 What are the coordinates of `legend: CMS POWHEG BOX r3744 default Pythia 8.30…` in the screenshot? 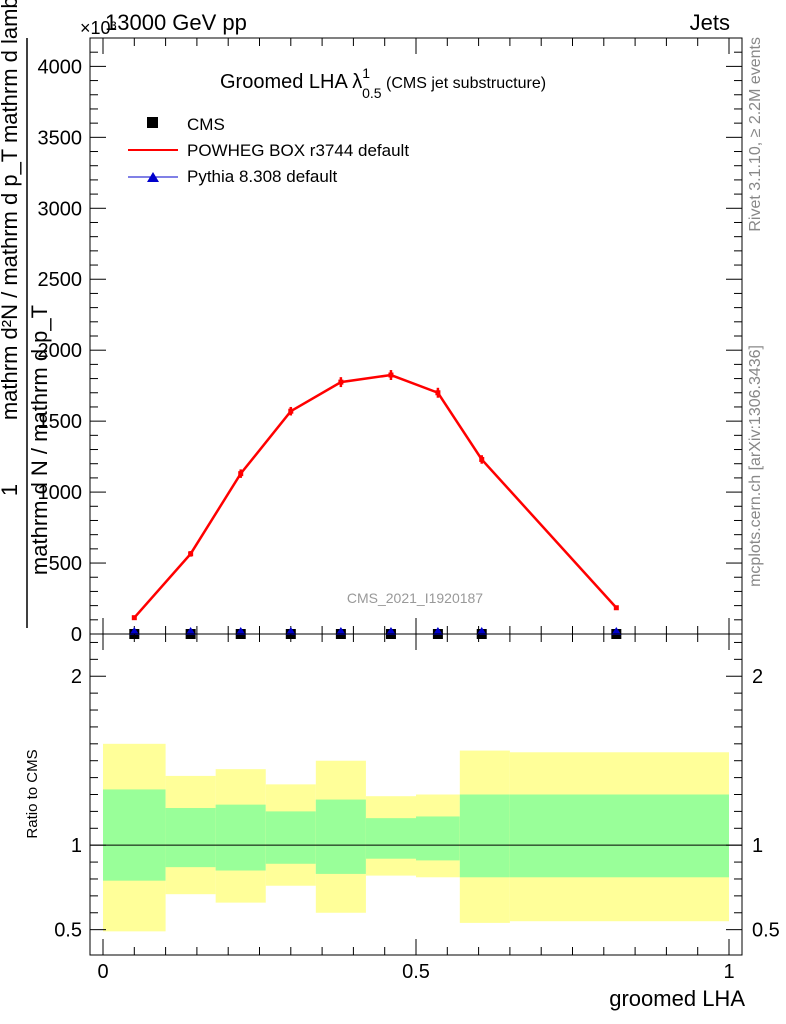 It's located at (268, 150).